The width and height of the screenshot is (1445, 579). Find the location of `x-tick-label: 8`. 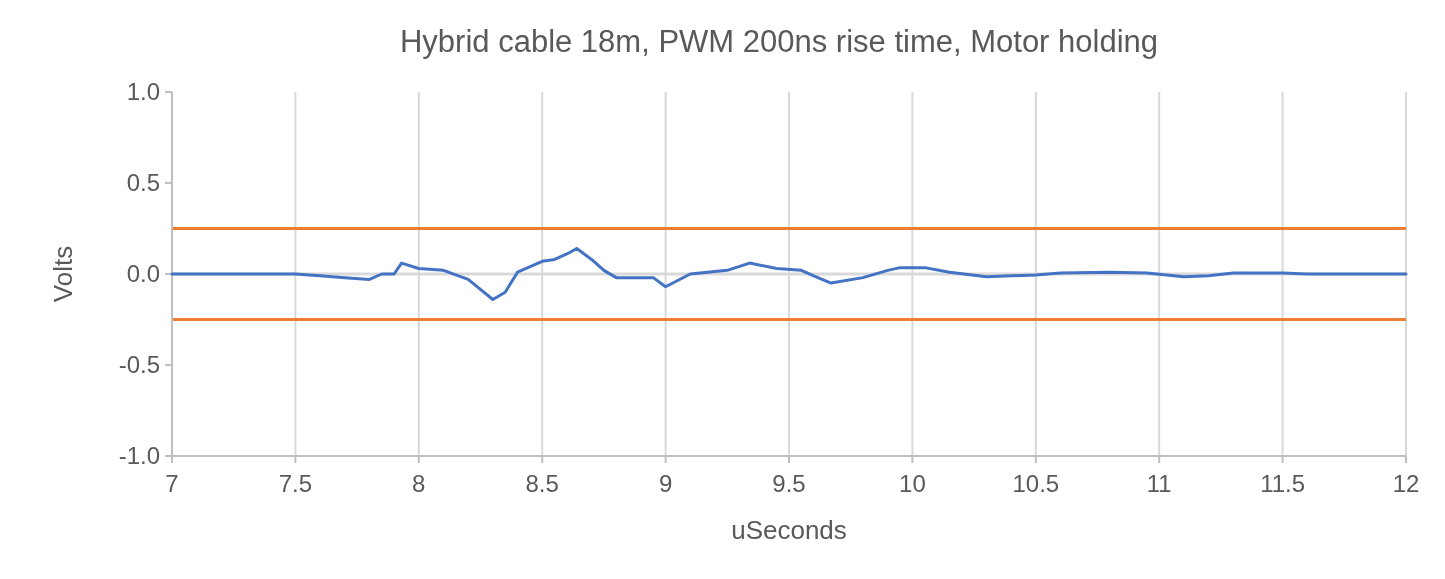

x-tick-label: 8 is located at coordinates (419, 483).